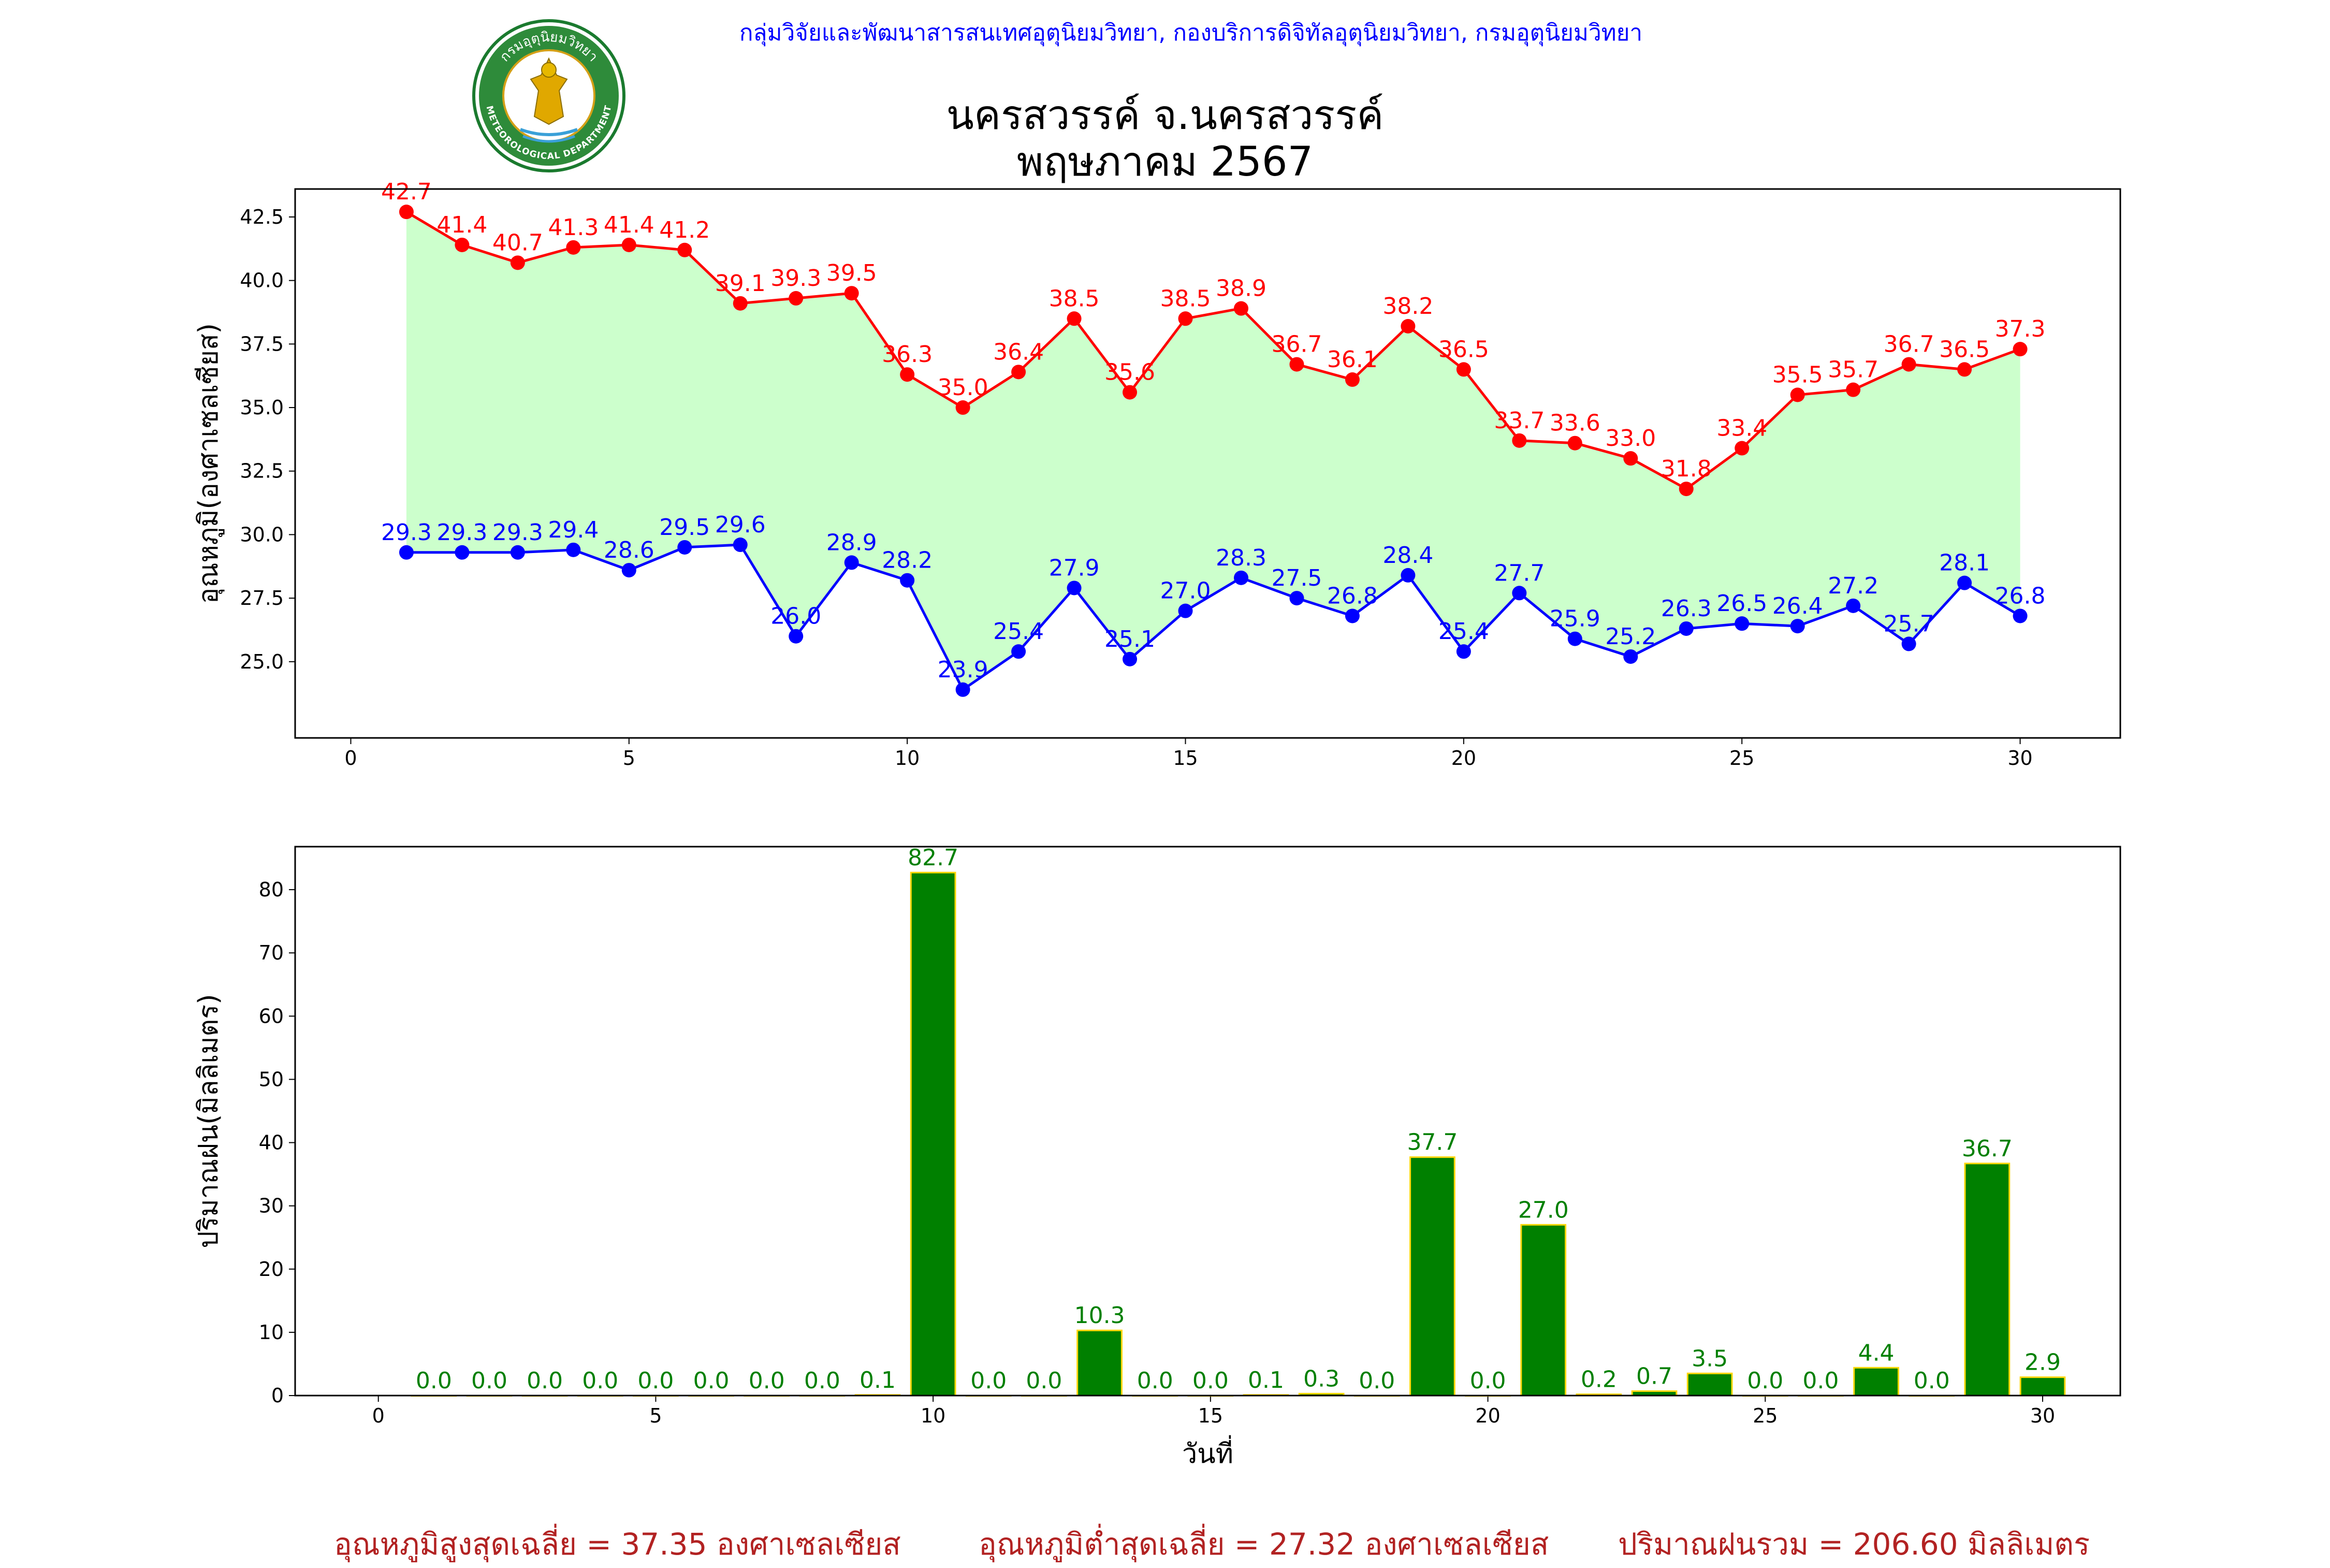 The image size is (2330, 1568). What do you see at coordinates (1352, 359) in the screenshot?
I see `temp-max-data-label: 36.1` at bounding box center [1352, 359].